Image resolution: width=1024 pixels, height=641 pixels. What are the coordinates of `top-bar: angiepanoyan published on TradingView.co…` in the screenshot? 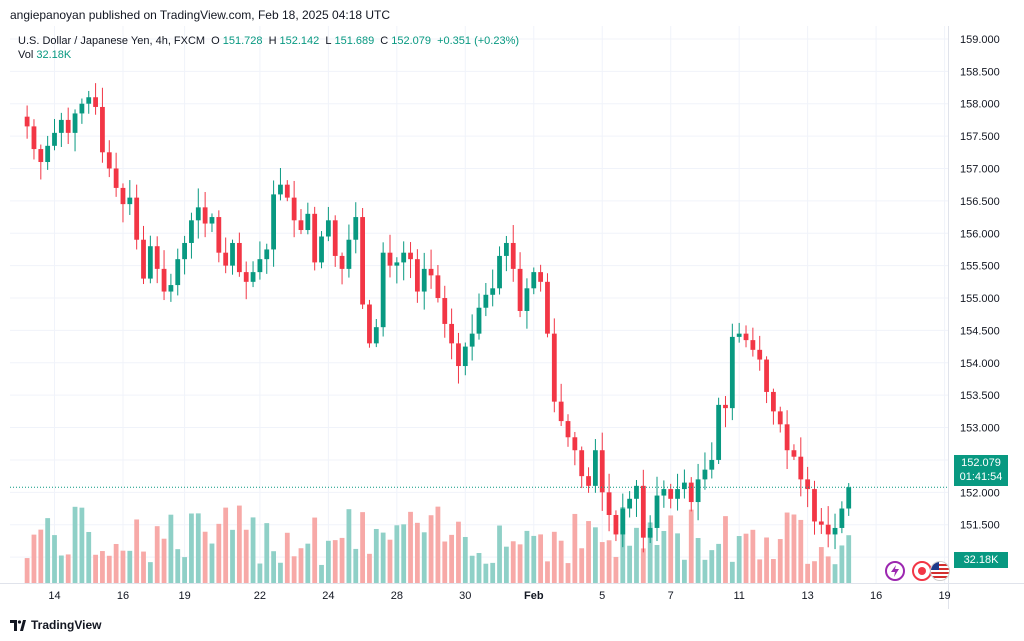 It's located at (512, 13).